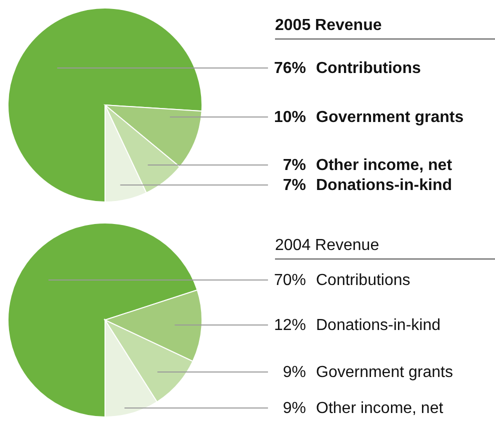 Image resolution: width=495 pixels, height=421 pixels. Describe the element at coordinates (290, 117) in the screenshot. I see `data-label: 10%` at that location.